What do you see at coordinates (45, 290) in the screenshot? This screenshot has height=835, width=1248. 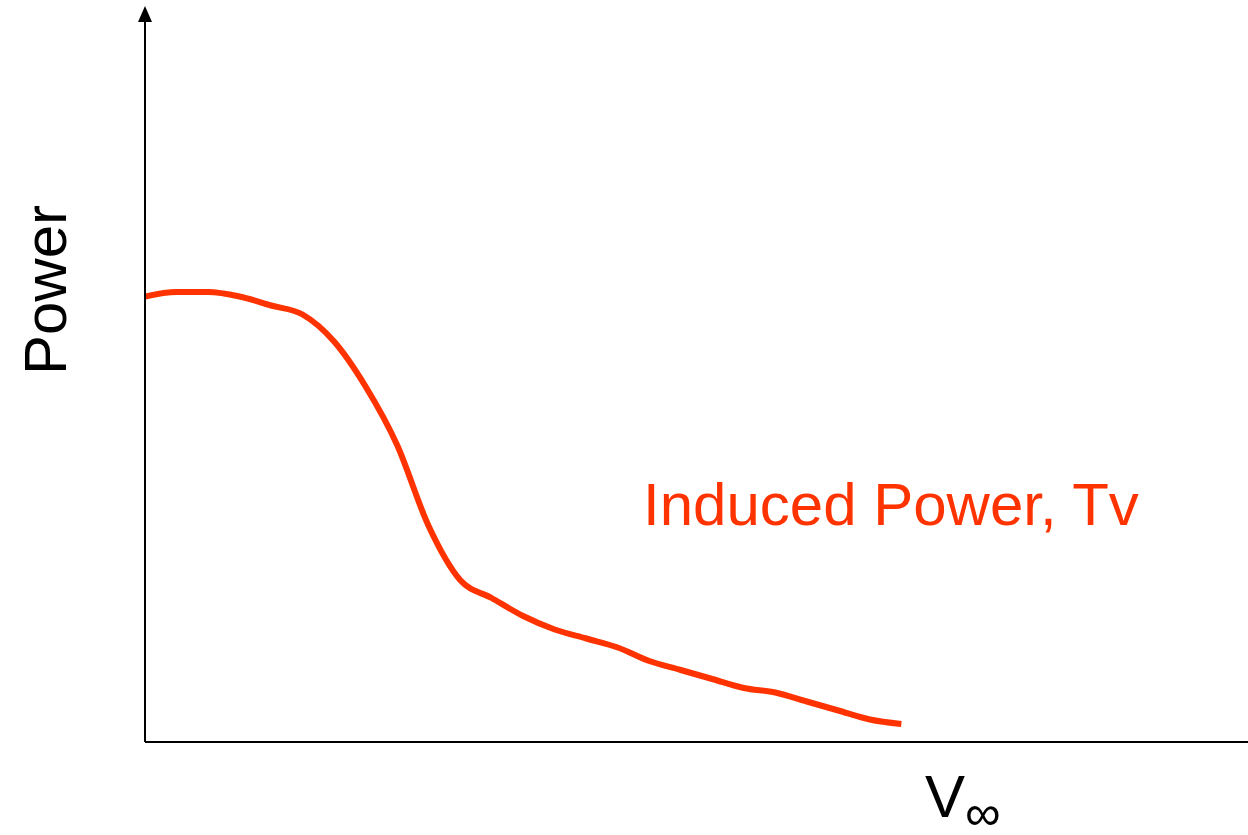 I see `y-axis-title: Power` at bounding box center [45, 290].